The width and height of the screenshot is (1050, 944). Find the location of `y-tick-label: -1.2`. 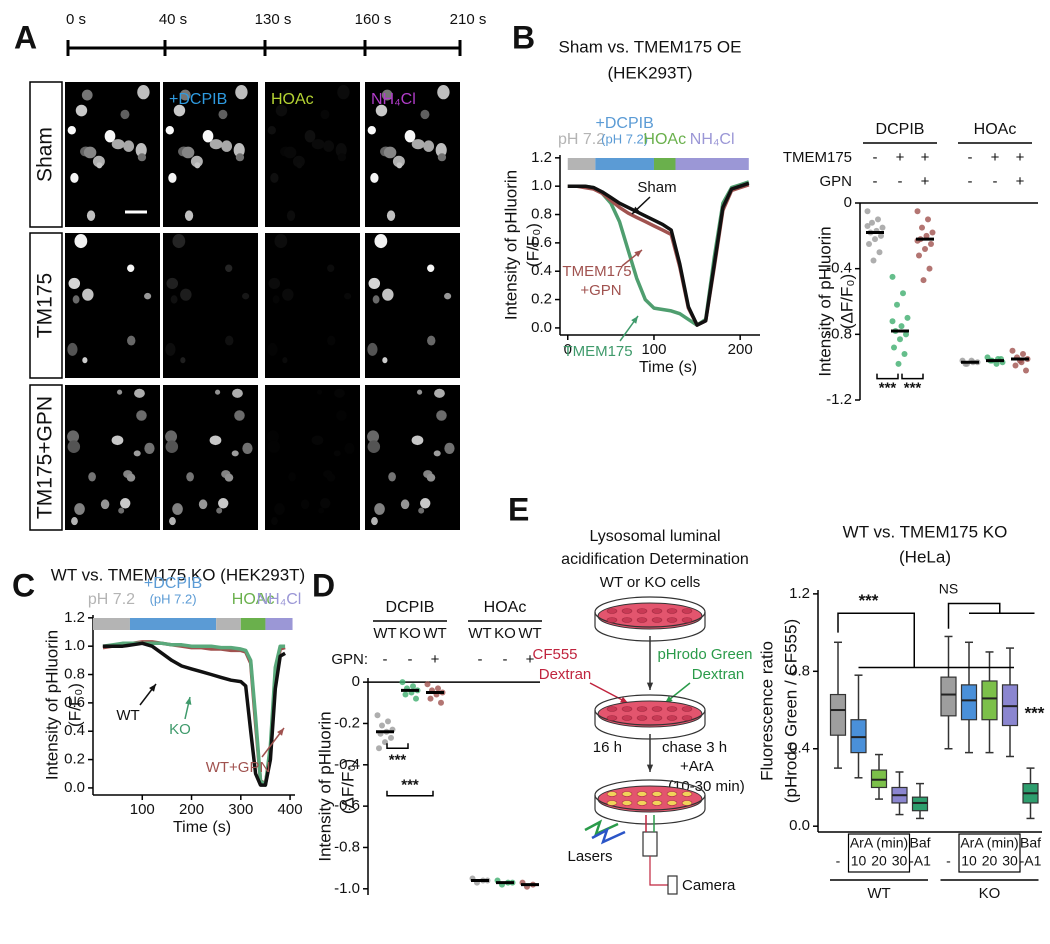

y-tick-label: -1.2 is located at coordinates (839, 399).